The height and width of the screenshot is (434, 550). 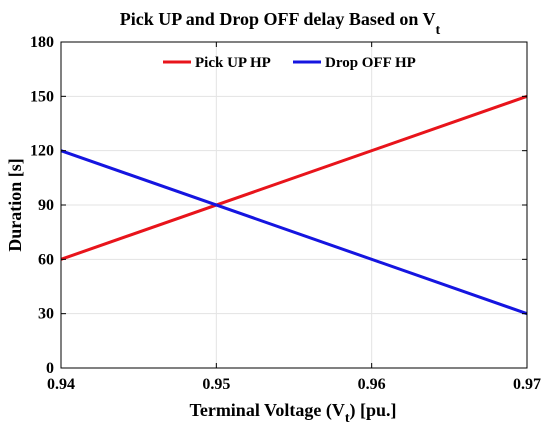 What do you see at coordinates (527, 384) in the screenshot?
I see `x-tick-label: 0.97` at bounding box center [527, 384].